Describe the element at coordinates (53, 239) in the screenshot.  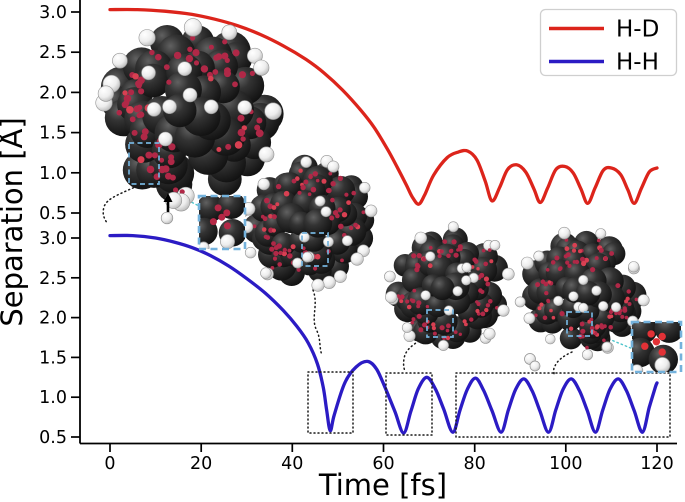
I see `y-tick-label: 3.0` at that location.